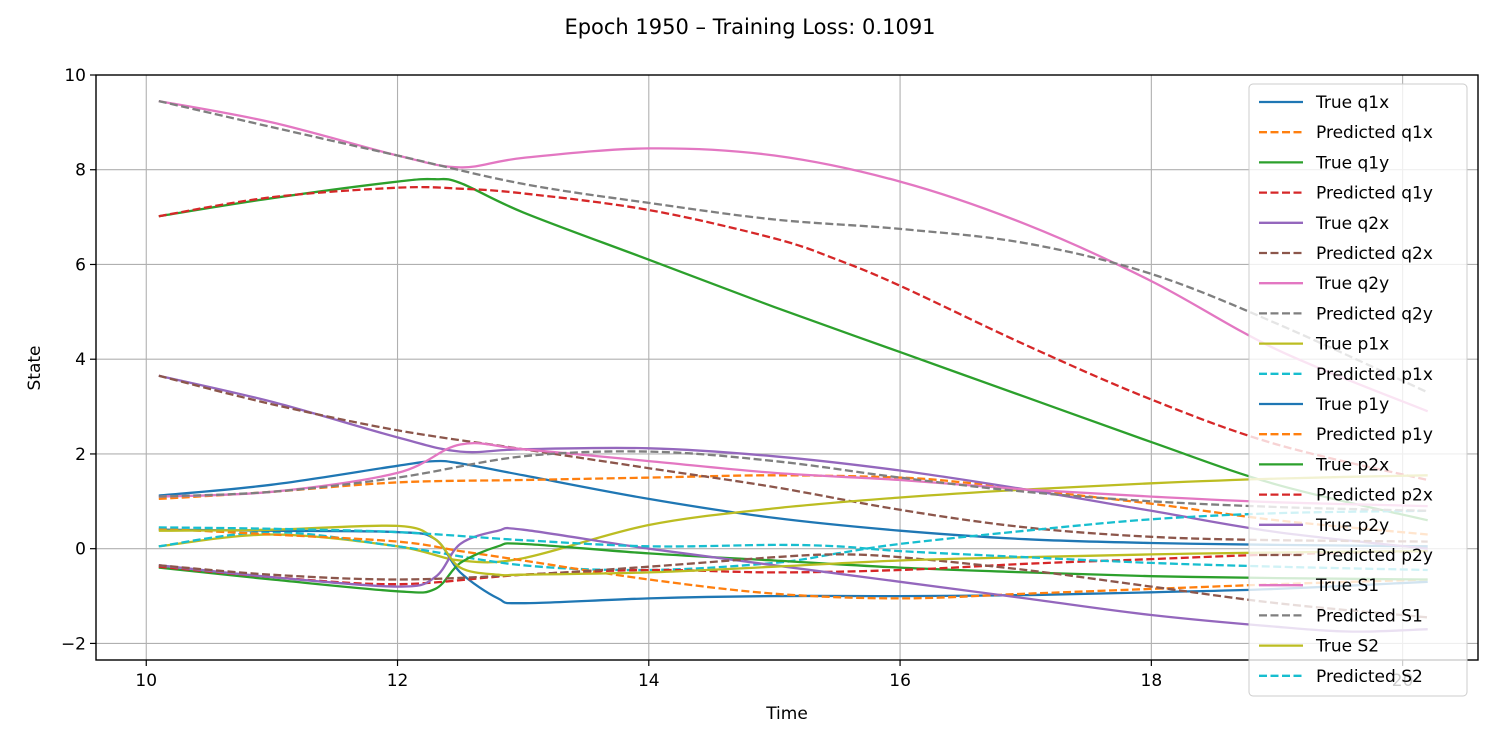 The height and width of the screenshot is (754, 1500). I want to click on legend-label: True q1y, so click(1352, 163).